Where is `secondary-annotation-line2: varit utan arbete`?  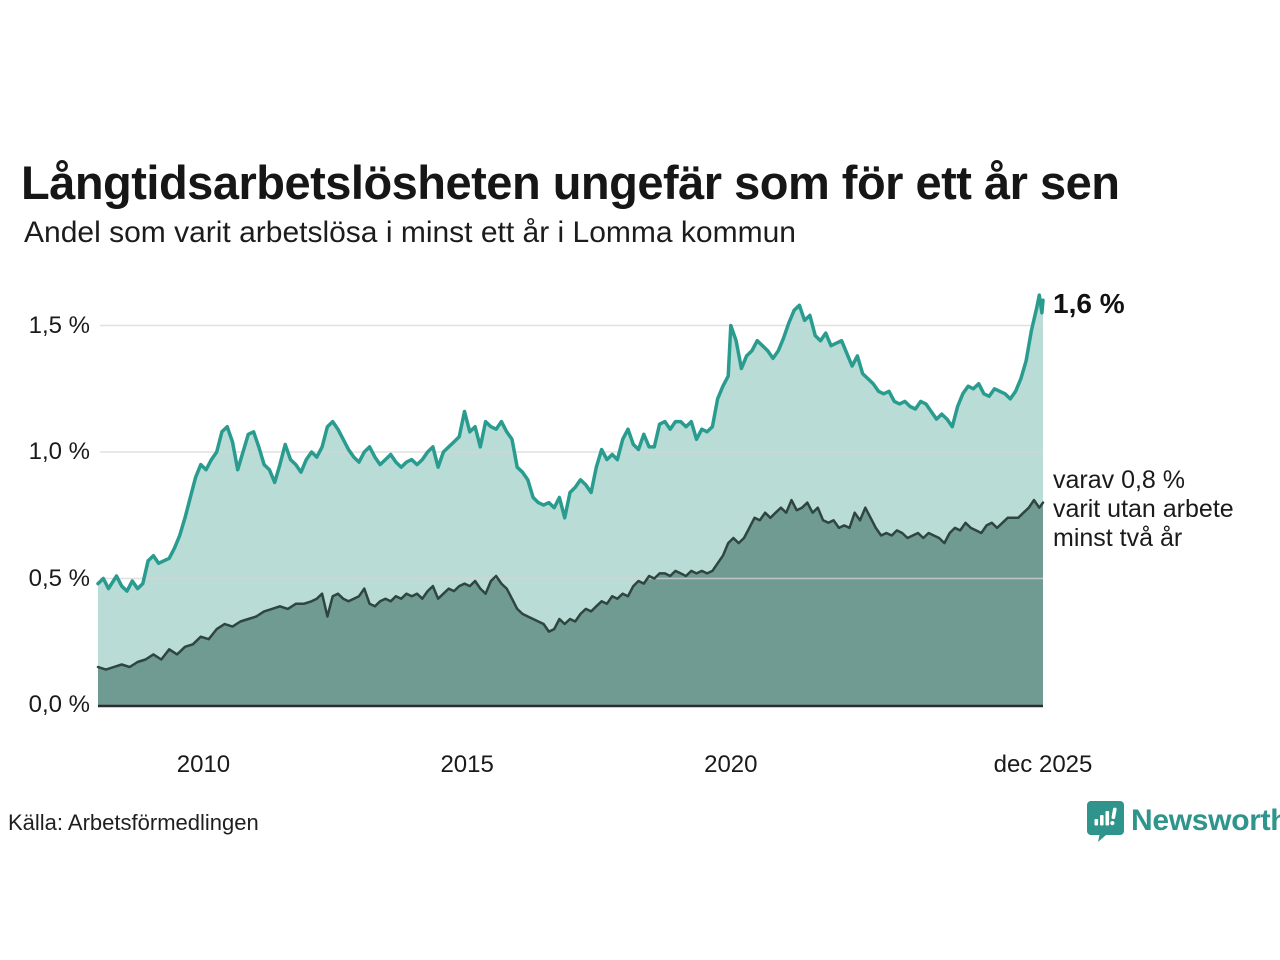
secondary-annotation-line2: varit utan arbete is located at coordinates (1143, 509).